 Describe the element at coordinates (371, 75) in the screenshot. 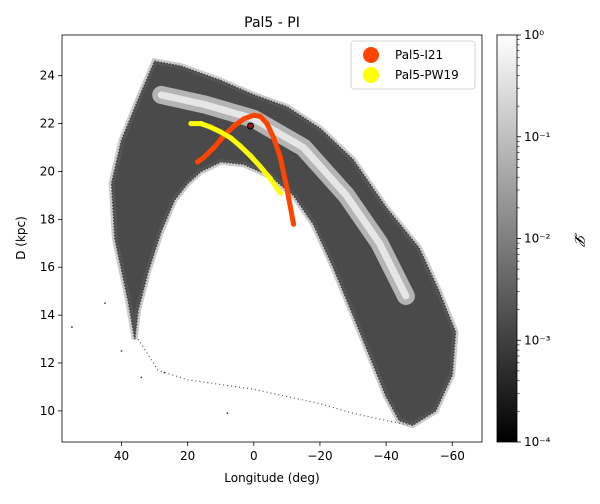

I see `legend-marker-pal5-pw19` at that location.